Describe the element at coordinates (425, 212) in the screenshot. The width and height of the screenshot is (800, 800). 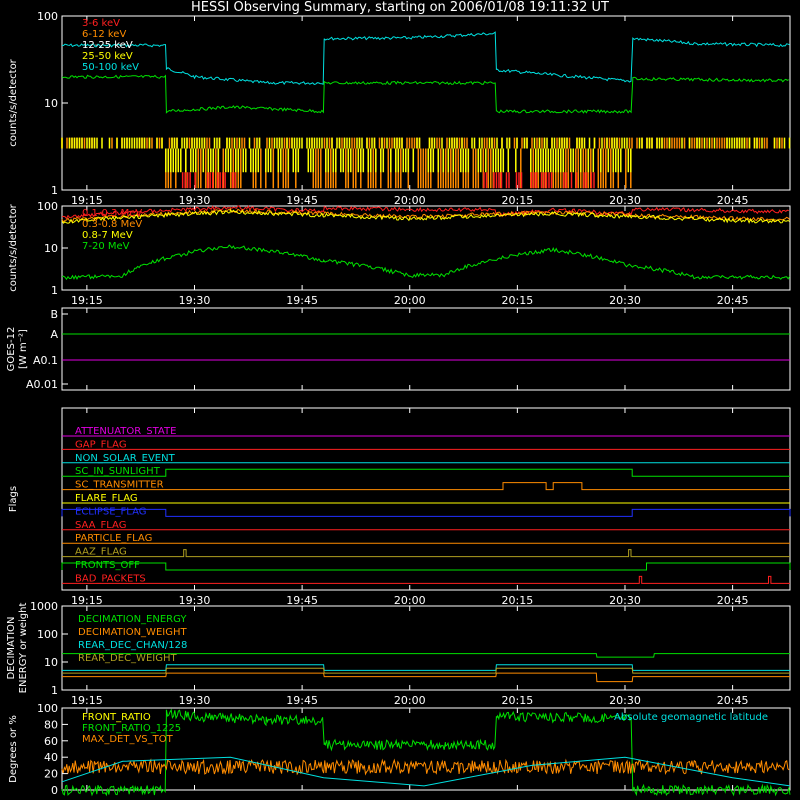
I see `series-0-1-0-3-mev` at that location.